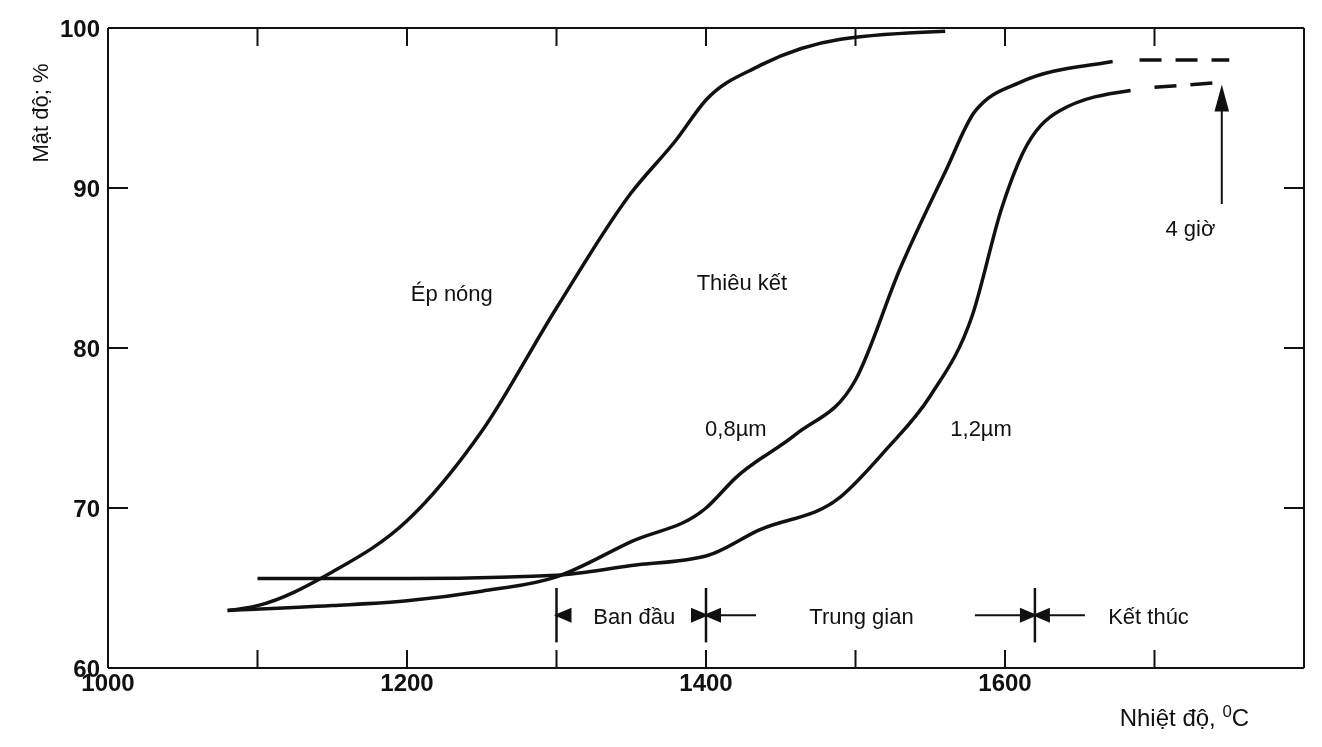 Image resolution: width=1322 pixels, height=747 pixels. I want to click on annotation: Ép nóng, so click(451, 294).